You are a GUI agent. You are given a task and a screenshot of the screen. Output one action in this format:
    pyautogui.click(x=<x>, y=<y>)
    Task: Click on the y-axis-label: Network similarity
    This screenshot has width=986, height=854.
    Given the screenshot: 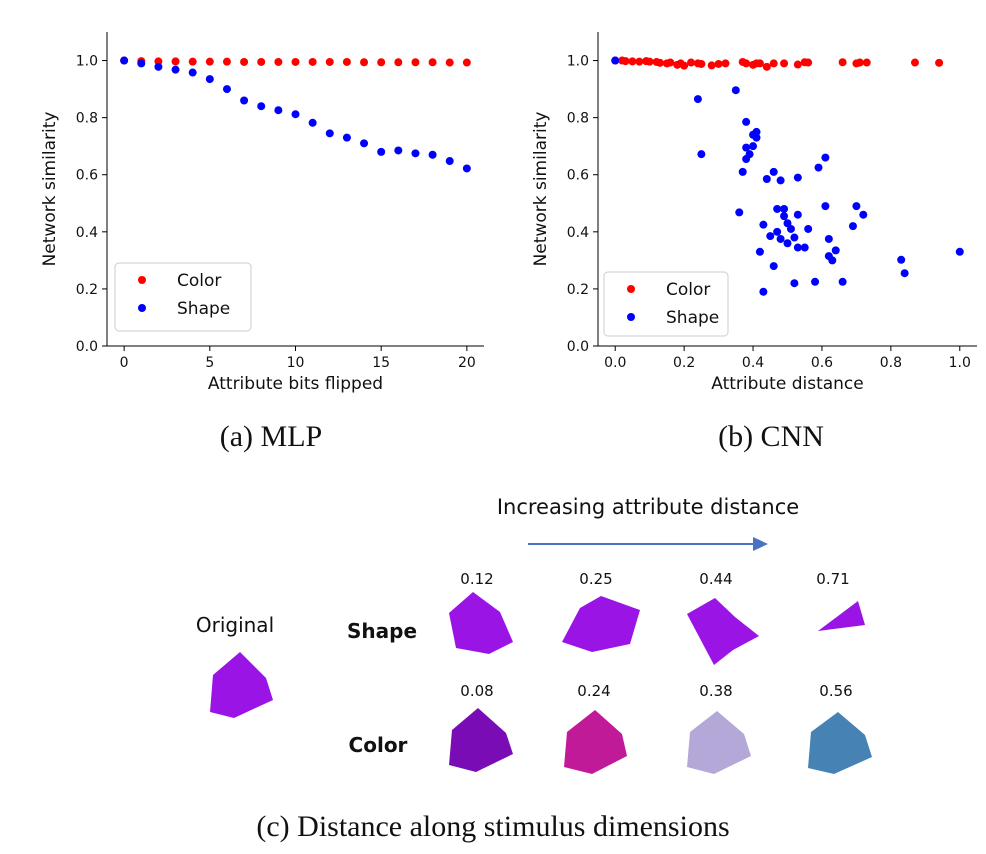 What is the action you would take?
    pyautogui.click(x=50, y=189)
    